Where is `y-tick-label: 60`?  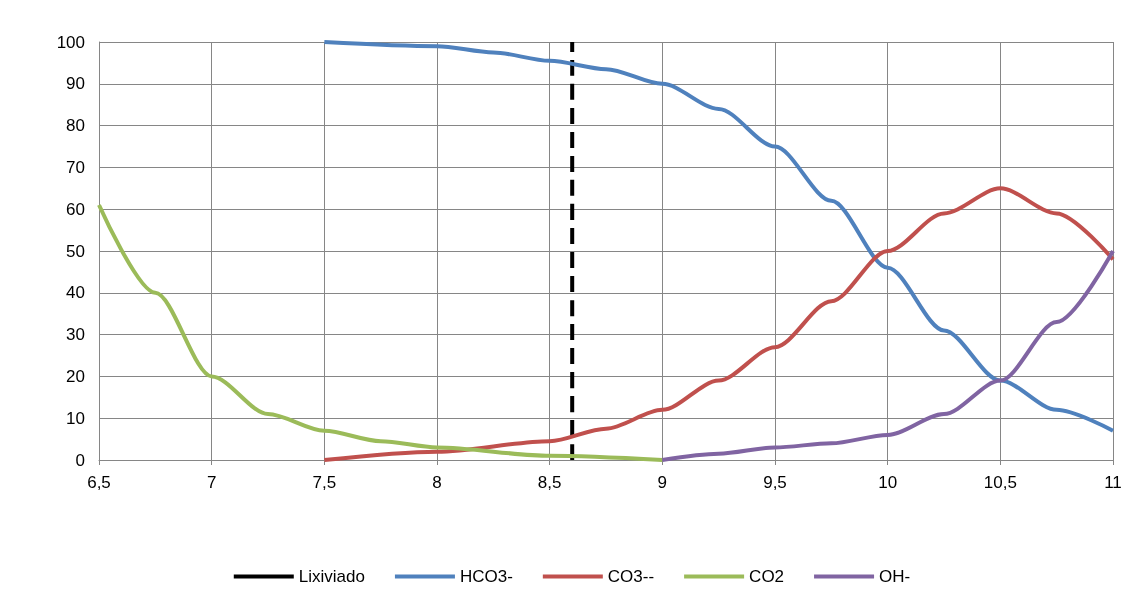
y-tick-label: 60 is located at coordinates (75, 209).